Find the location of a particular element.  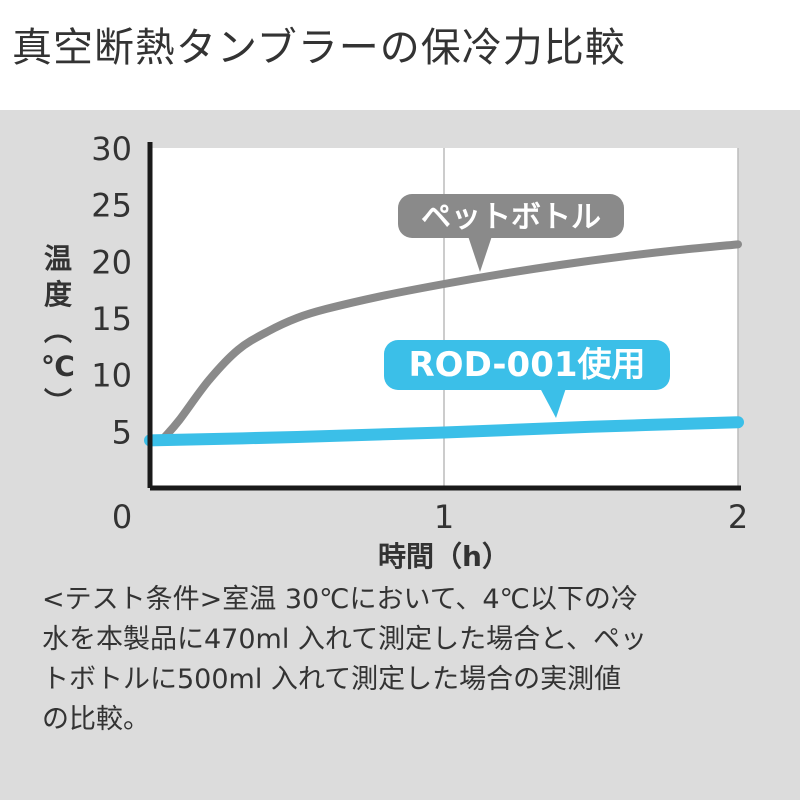

y-tick-label: 25 is located at coordinates (111, 206).